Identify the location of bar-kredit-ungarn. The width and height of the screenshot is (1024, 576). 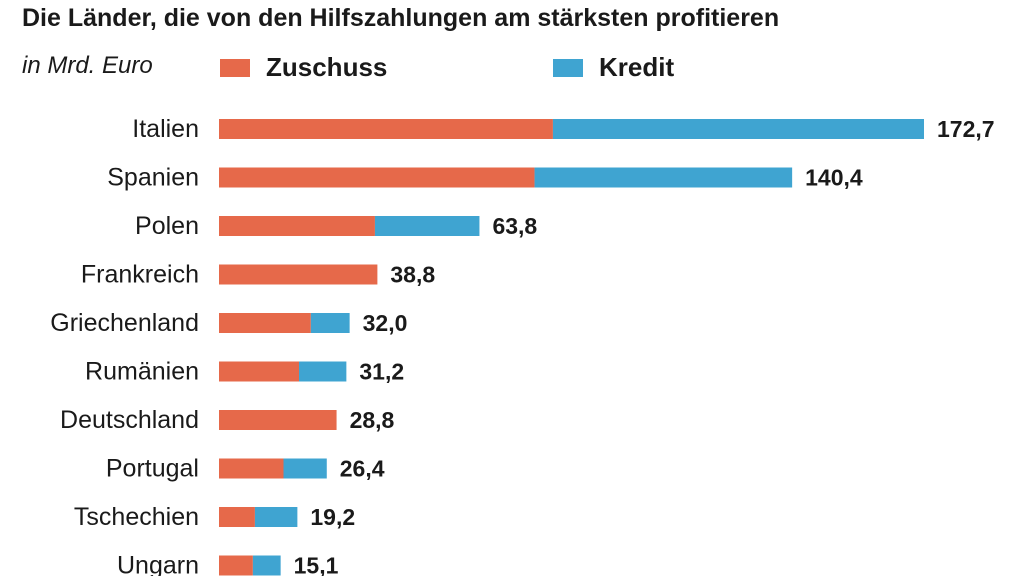
(266, 565).